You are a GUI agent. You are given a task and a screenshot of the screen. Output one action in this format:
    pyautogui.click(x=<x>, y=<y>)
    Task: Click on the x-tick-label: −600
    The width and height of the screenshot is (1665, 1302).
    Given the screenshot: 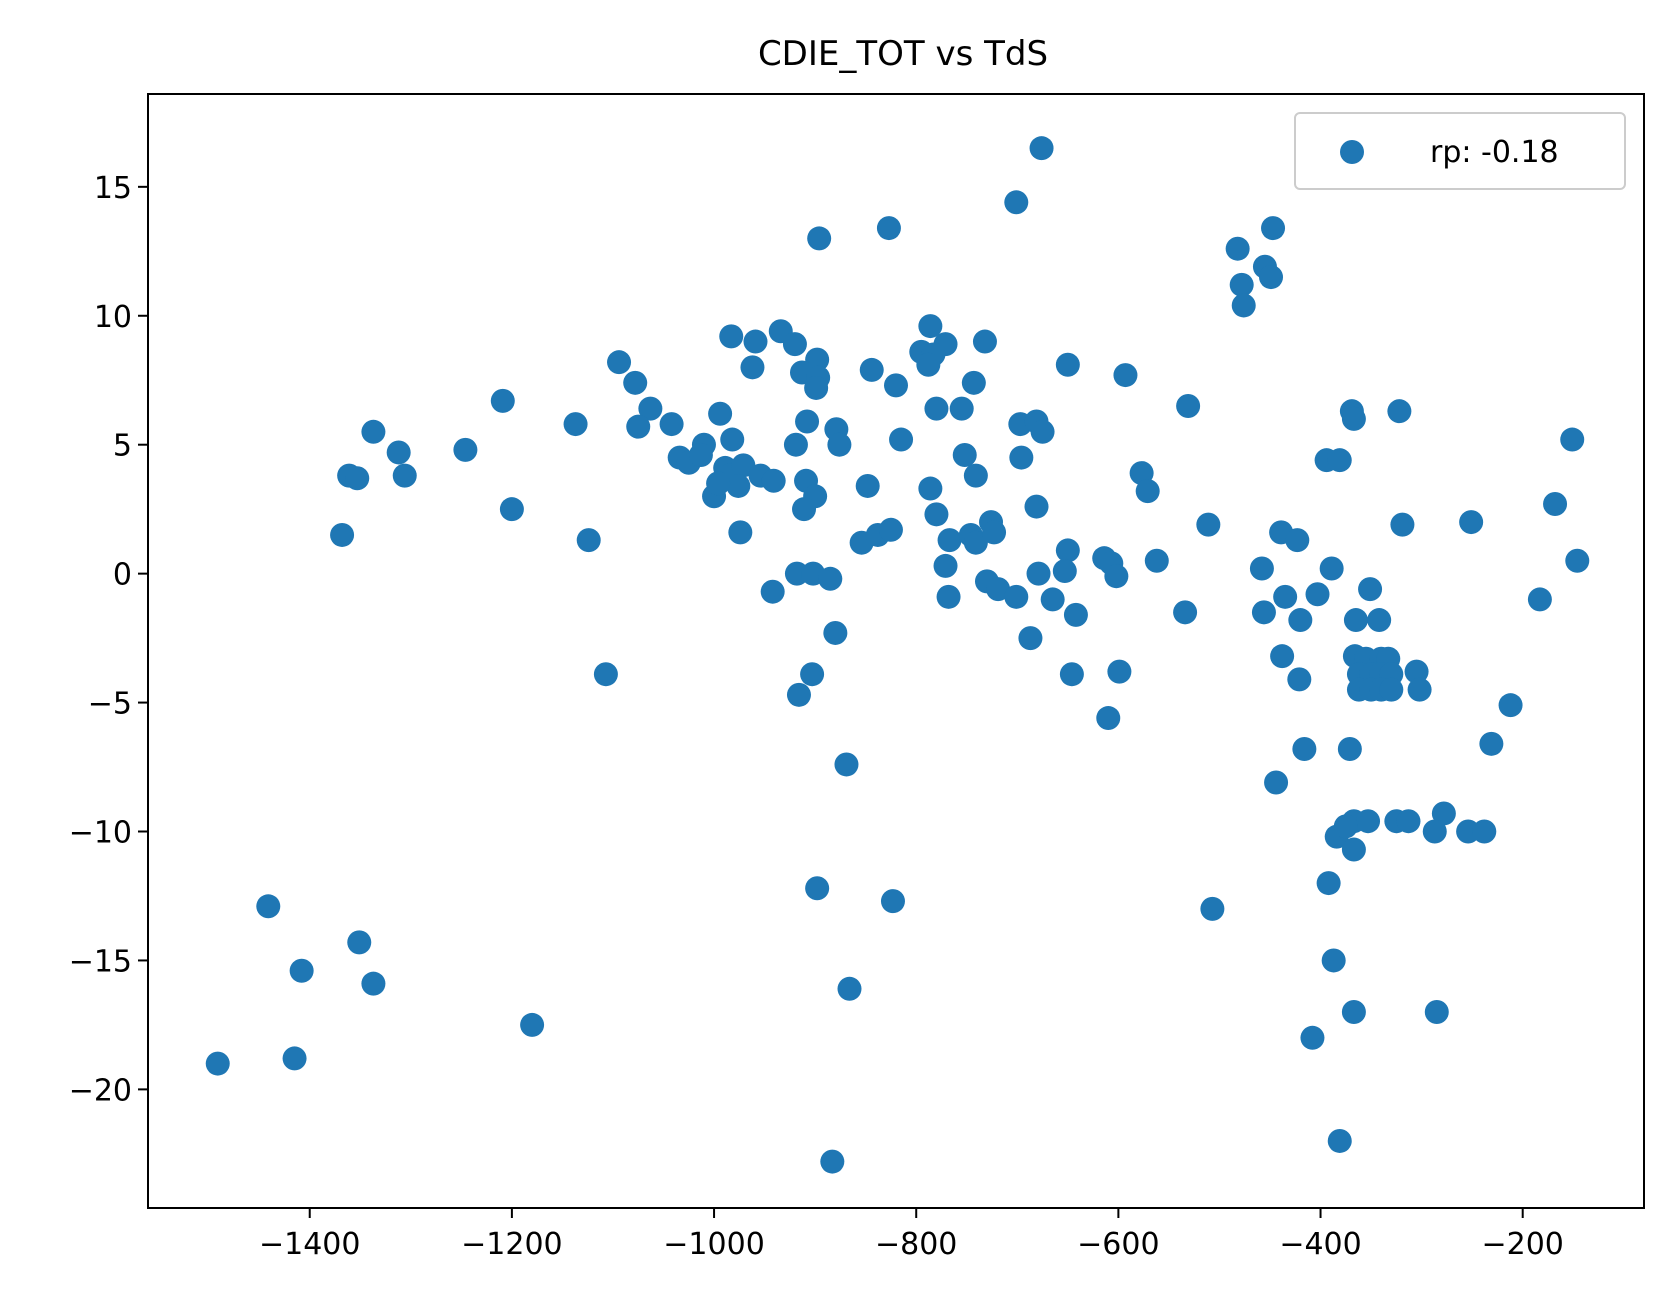 What is the action you would take?
    pyautogui.click(x=1118, y=1244)
    